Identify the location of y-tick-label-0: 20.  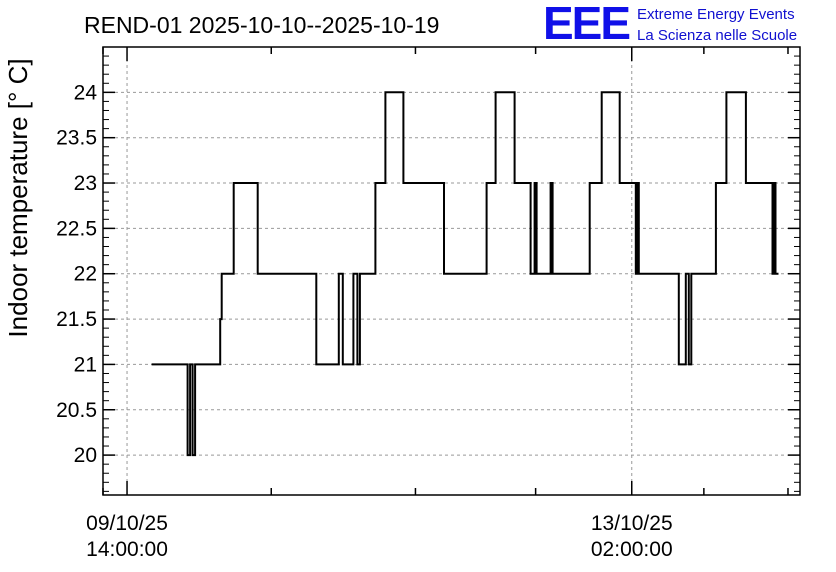
(85, 455).